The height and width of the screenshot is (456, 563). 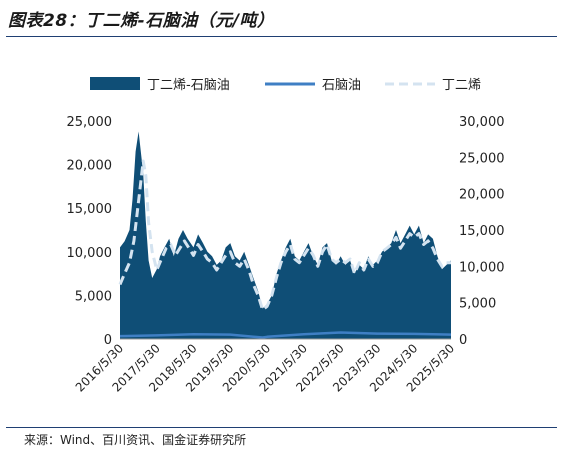 What do you see at coordinates (281, 427) in the screenshot?
I see `footer-divider` at bounding box center [281, 427].